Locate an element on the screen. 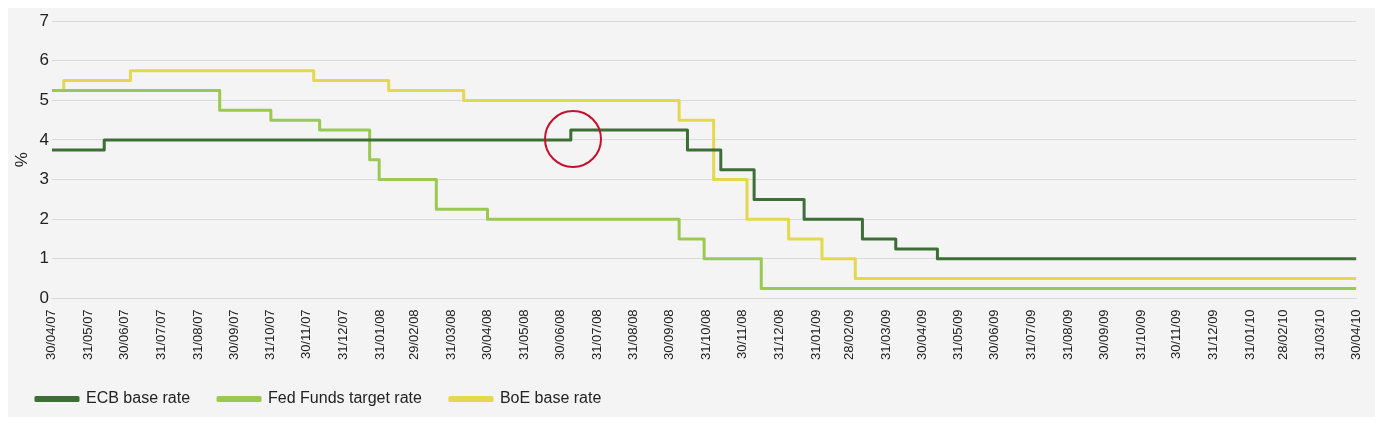  x-tick-label: 30/06/09 is located at coordinates (994, 335).